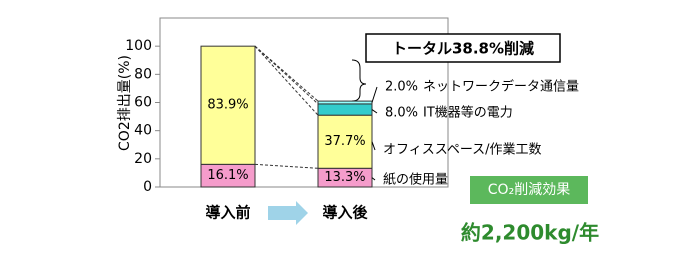  What do you see at coordinates (401, 87) in the screenshot?
I see `value-label: 2.0%` at bounding box center [401, 87].